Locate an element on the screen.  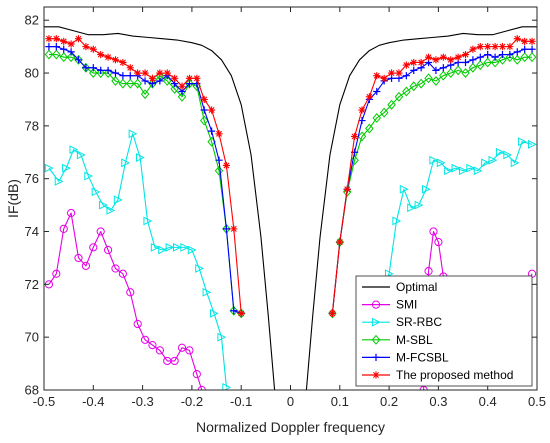
y-tick-label: 70 is located at coordinates (32, 337).